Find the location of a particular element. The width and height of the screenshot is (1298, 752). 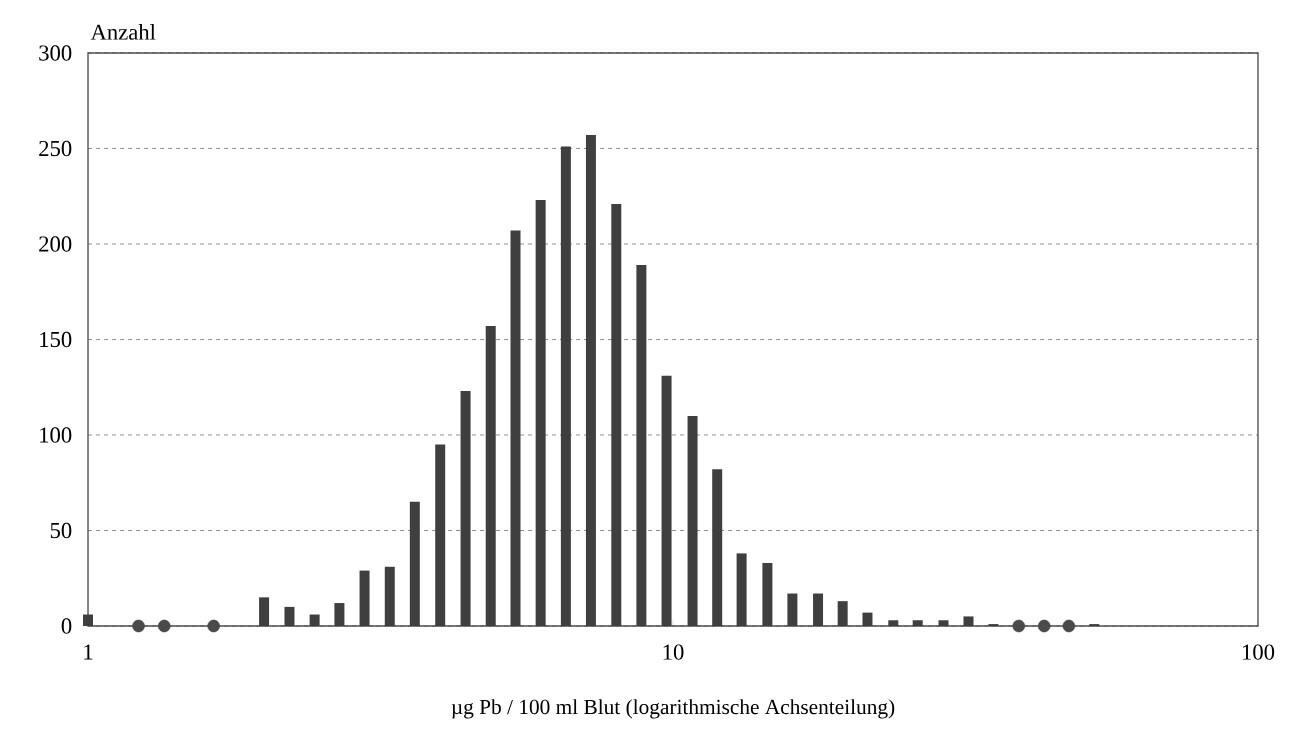

y-tick-label: 200 is located at coordinates (55, 244).